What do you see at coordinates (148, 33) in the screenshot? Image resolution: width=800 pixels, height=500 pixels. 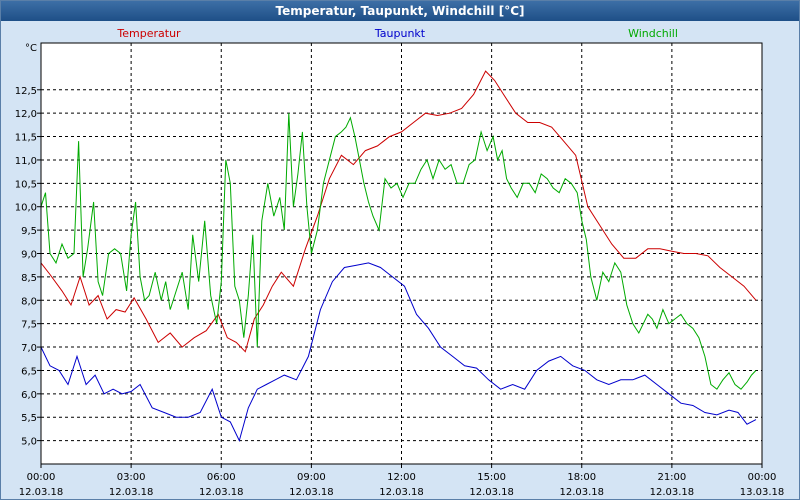 I see `legend-temperatur: Temperatur` at bounding box center [148, 33].